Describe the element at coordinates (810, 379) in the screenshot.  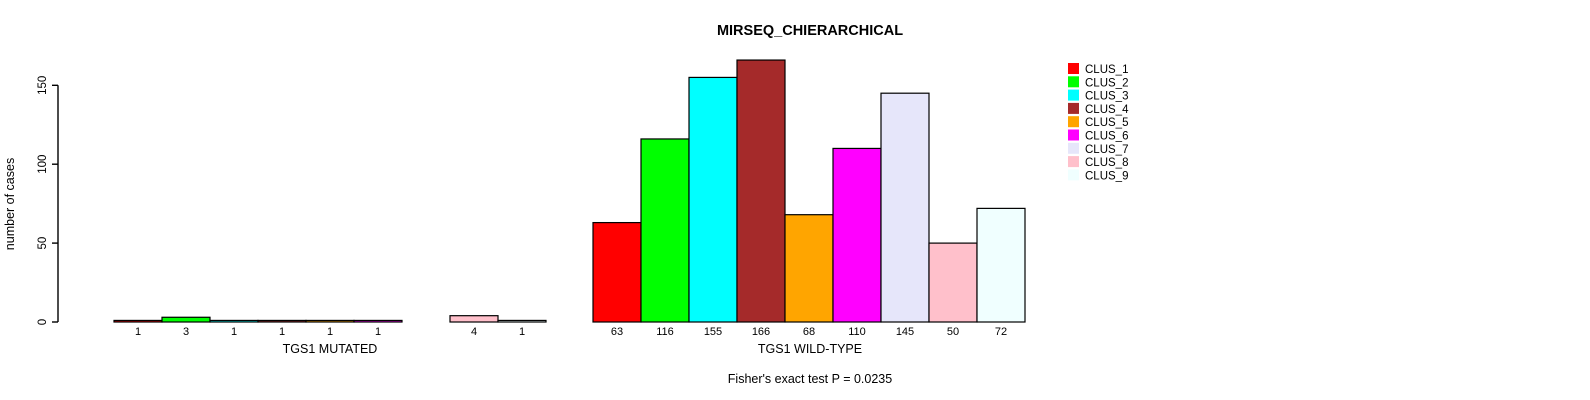
I see `fisher-test-note: Fisher's exact test P = 0.0235` at that location.